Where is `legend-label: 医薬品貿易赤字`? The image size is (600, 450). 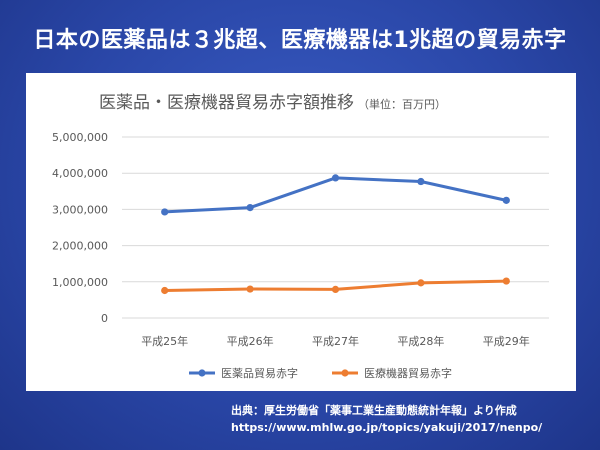
legend-label: 医薬品貿易赤字 is located at coordinates (259, 373).